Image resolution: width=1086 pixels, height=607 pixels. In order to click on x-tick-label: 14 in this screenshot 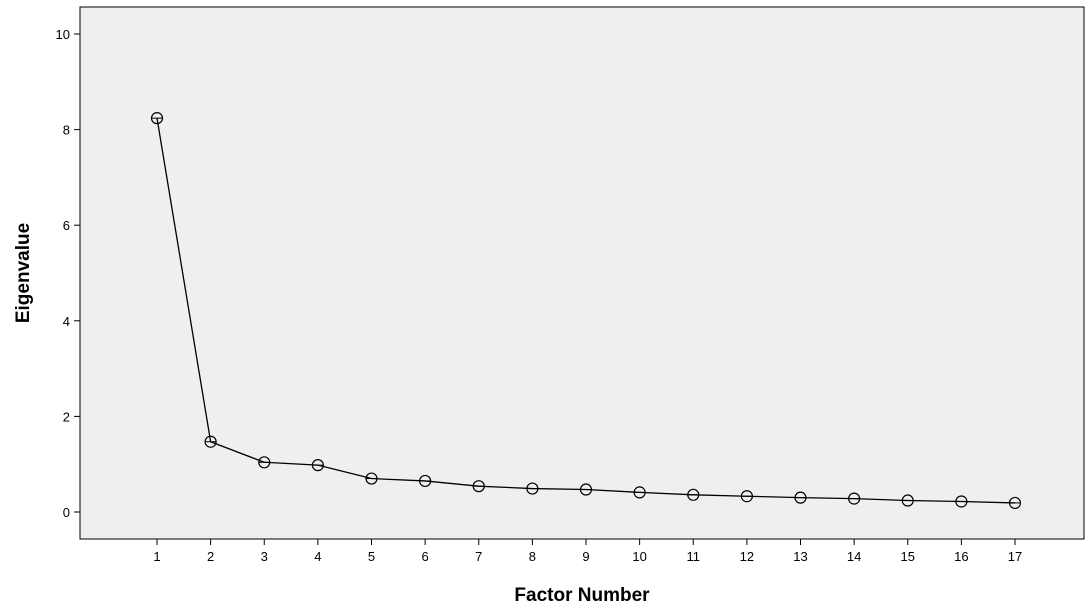, I will do `click(854, 556)`.